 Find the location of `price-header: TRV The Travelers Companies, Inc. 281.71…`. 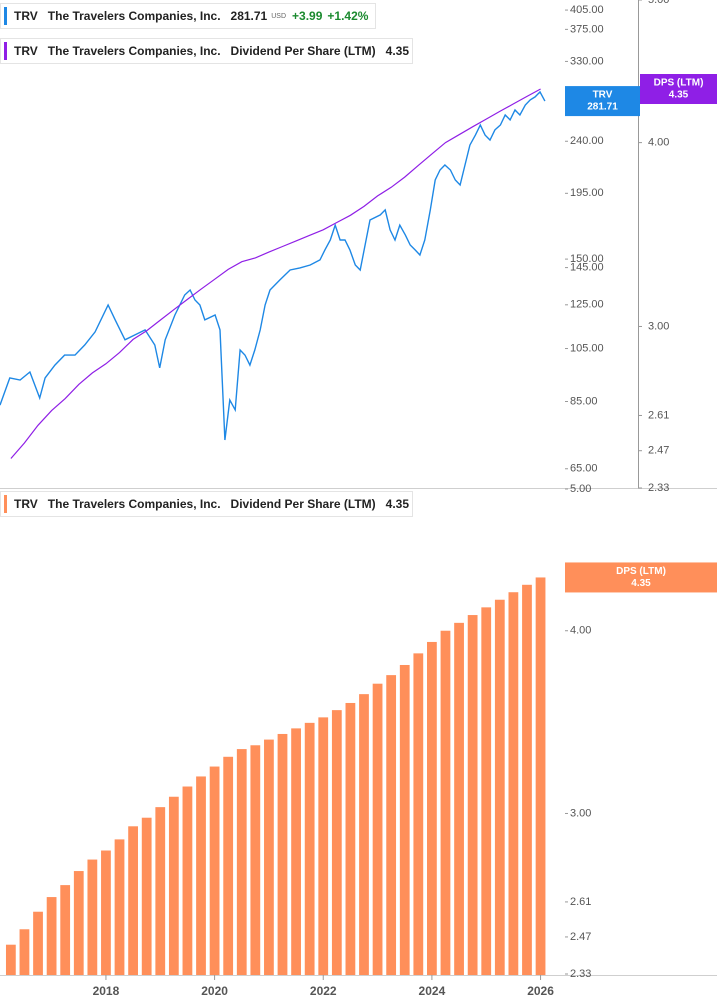

price-header: TRV The Travelers Companies, Inc. 281.71… is located at coordinates (188, 16).